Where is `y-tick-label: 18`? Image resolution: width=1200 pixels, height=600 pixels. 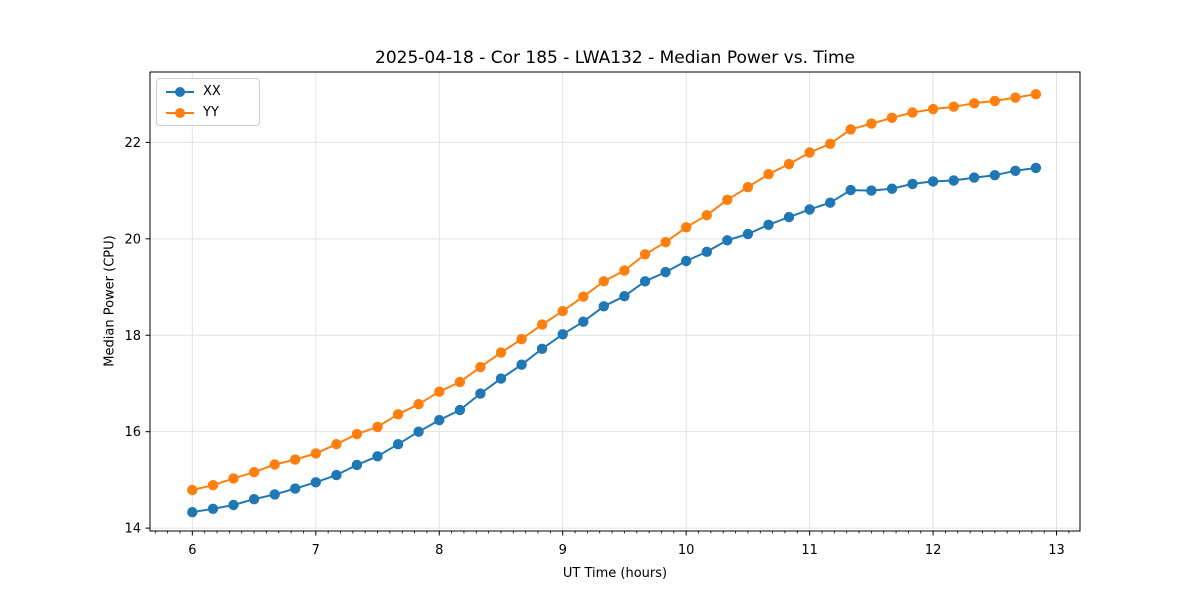
y-tick-label: 18 is located at coordinates (132, 336).